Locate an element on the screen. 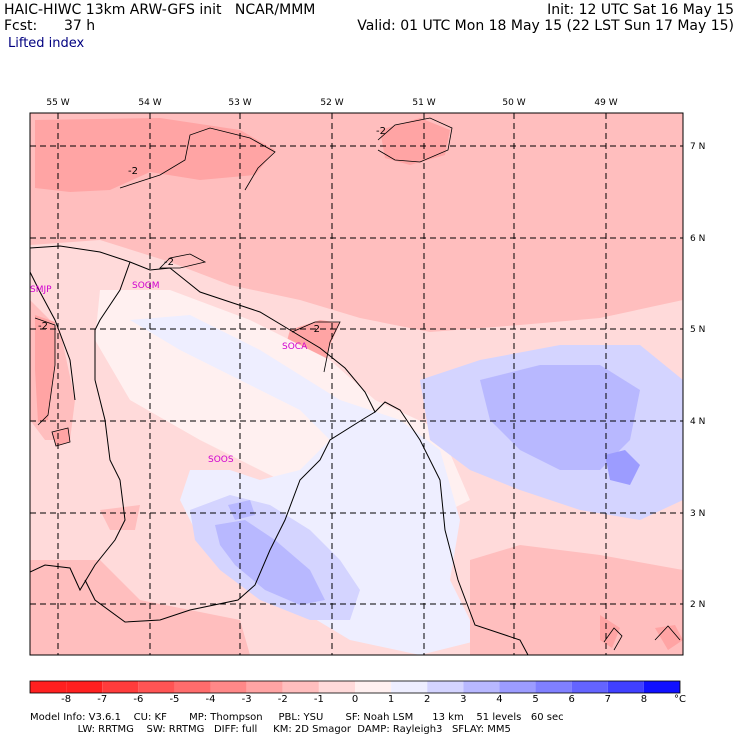  station-smjp: SMJP is located at coordinates (41, 290).